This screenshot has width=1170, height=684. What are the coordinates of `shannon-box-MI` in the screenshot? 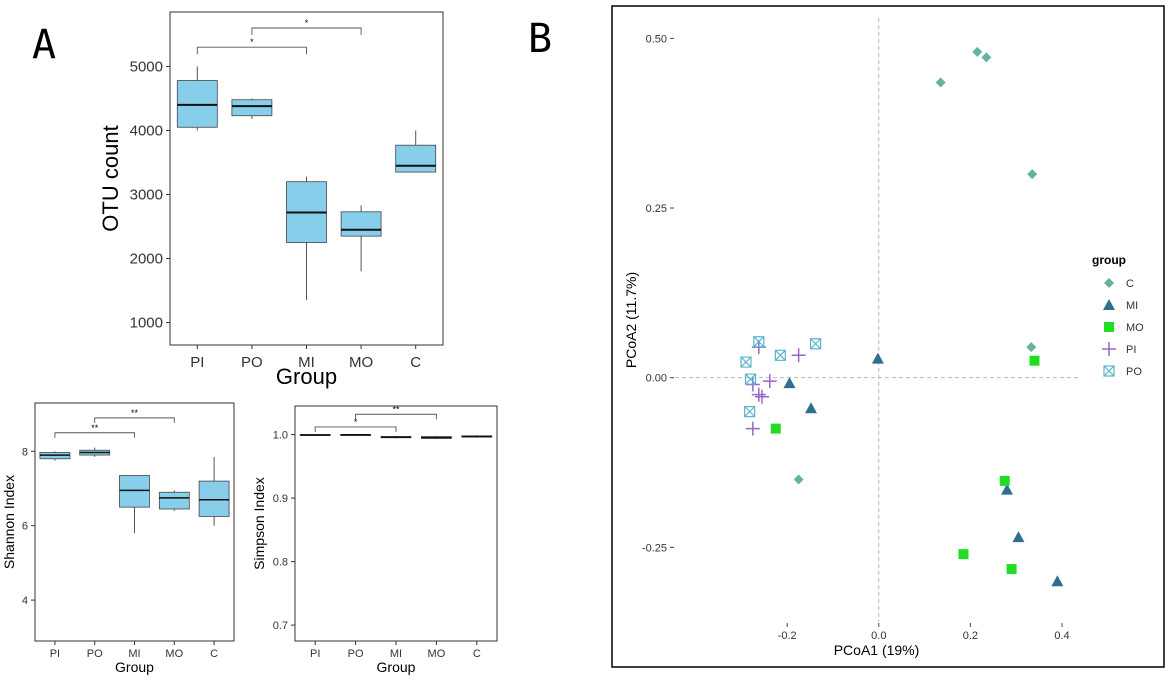 It's located at (134, 491).